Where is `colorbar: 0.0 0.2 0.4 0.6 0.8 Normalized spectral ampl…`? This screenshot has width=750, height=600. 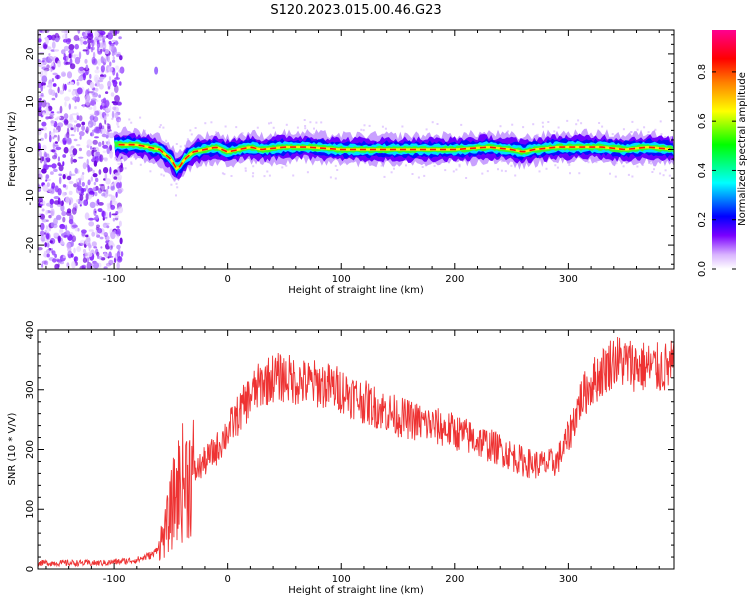 colorbar: 0.0 0.2 0.4 0.6 0.8 Normalized spectral ampl… is located at coordinates (722, 153).